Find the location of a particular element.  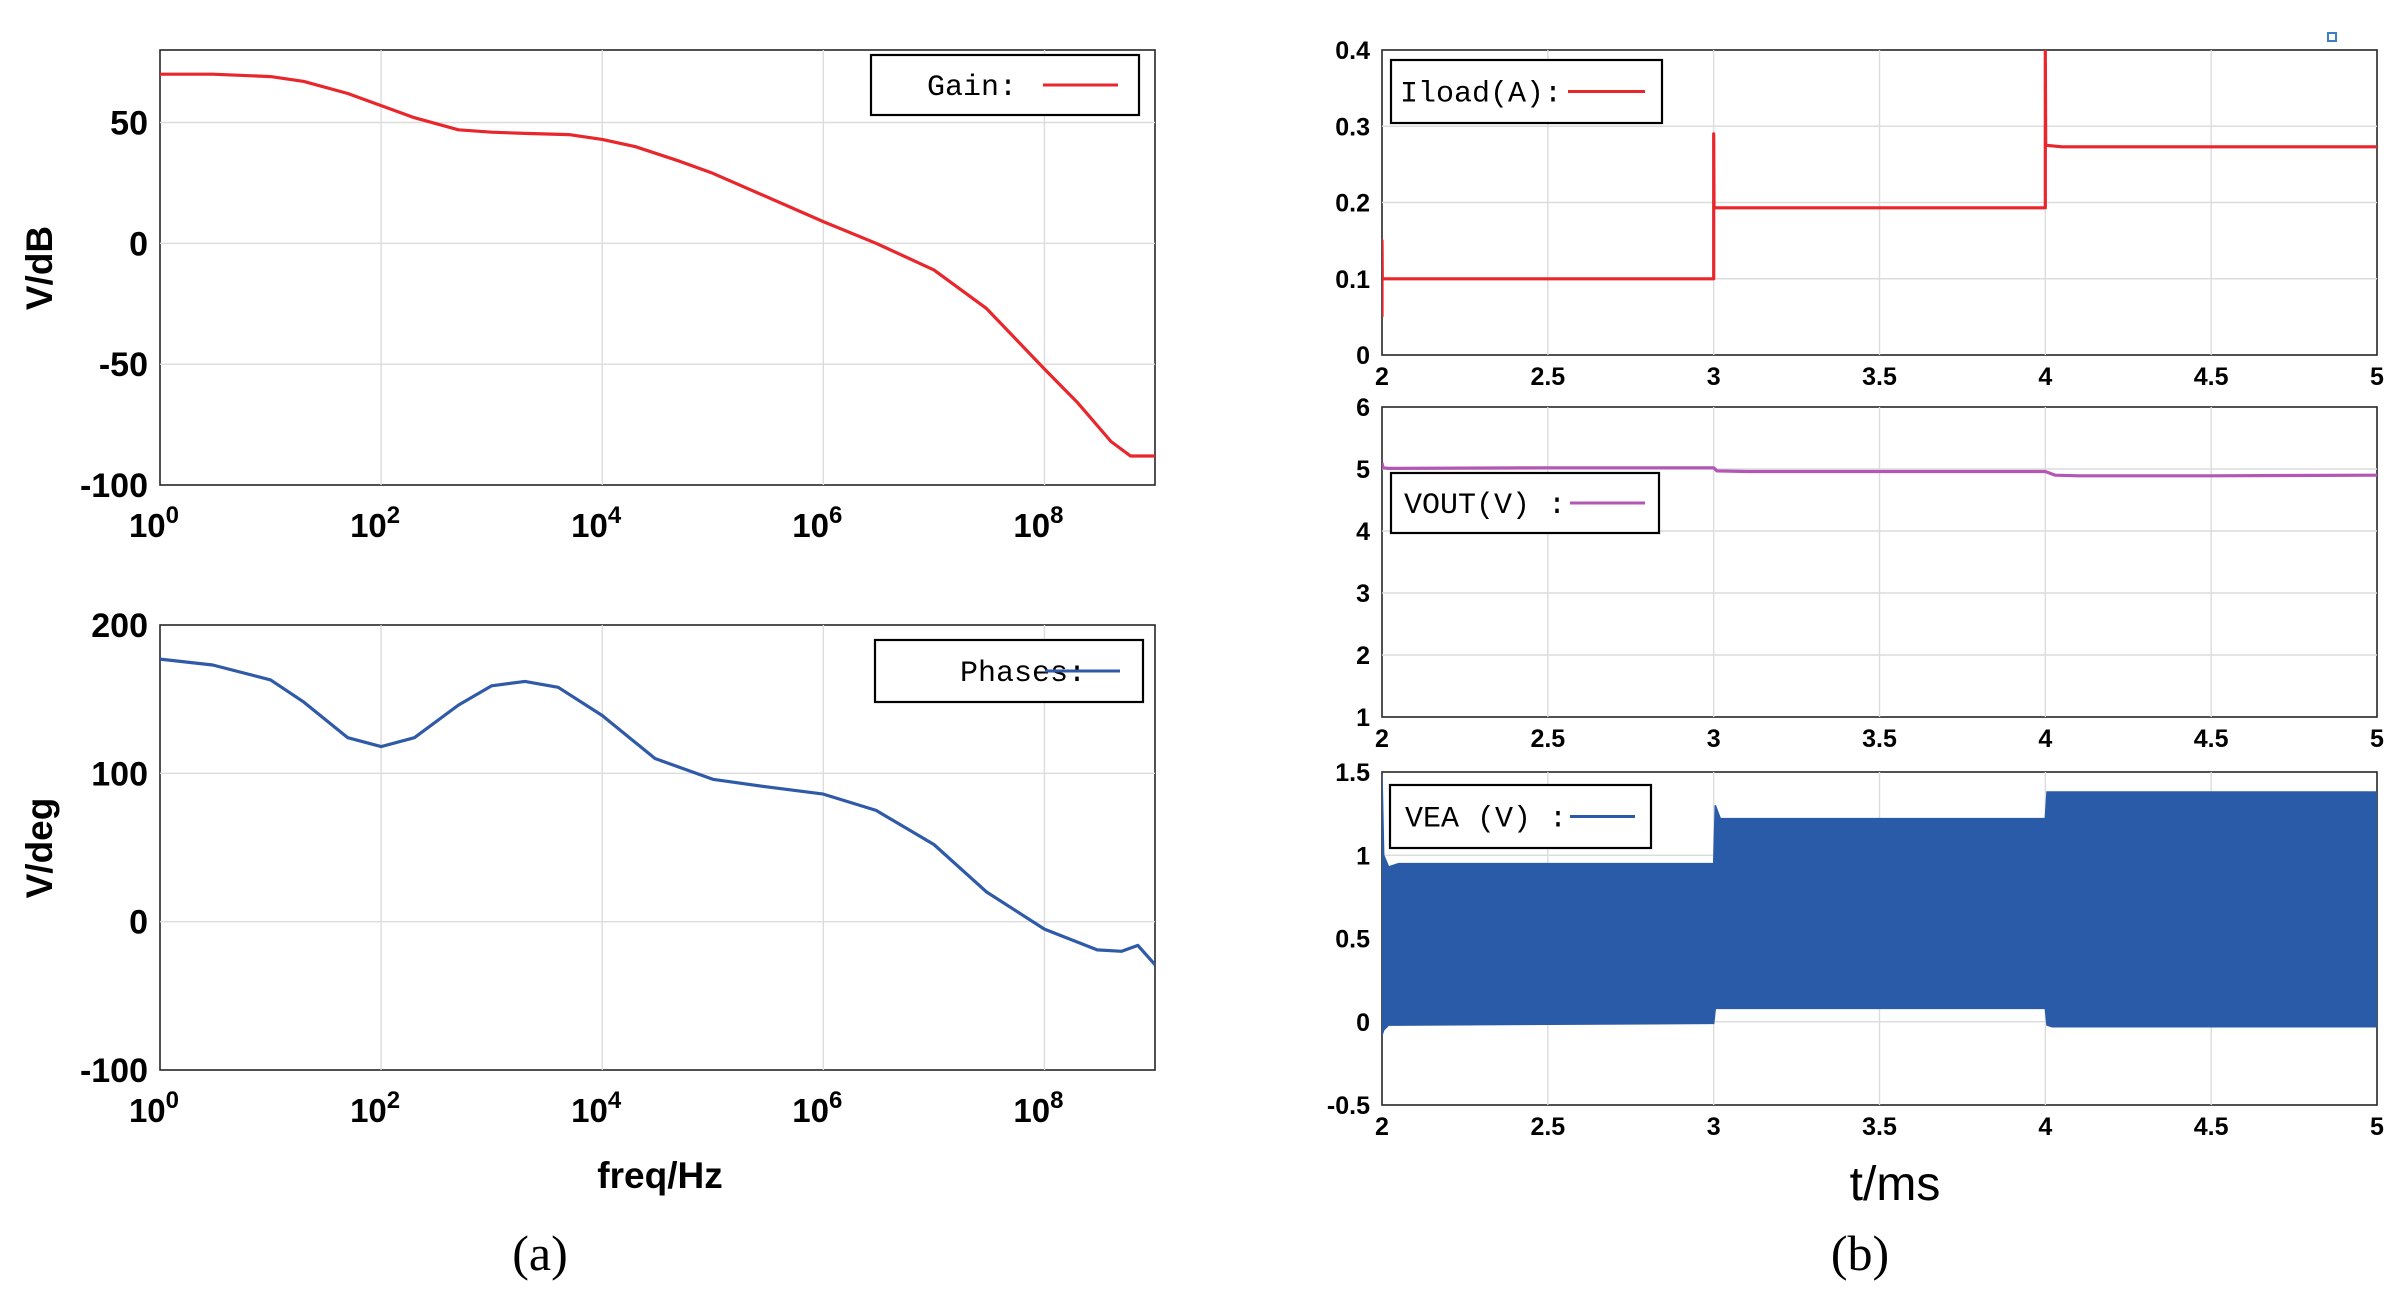

gain-ytick: 0 is located at coordinates (138, 244).